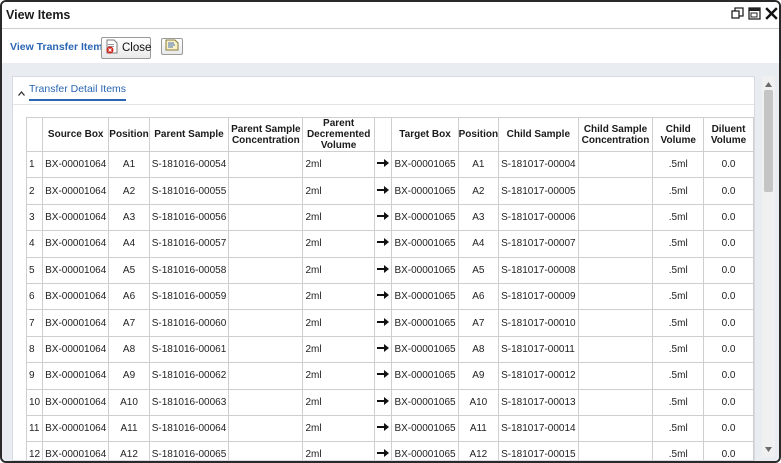  What do you see at coordinates (615, 134) in the screenshot?
I see `child-sample-concentration-header: Child Sample Concentration` at bounding box center [615, 134].